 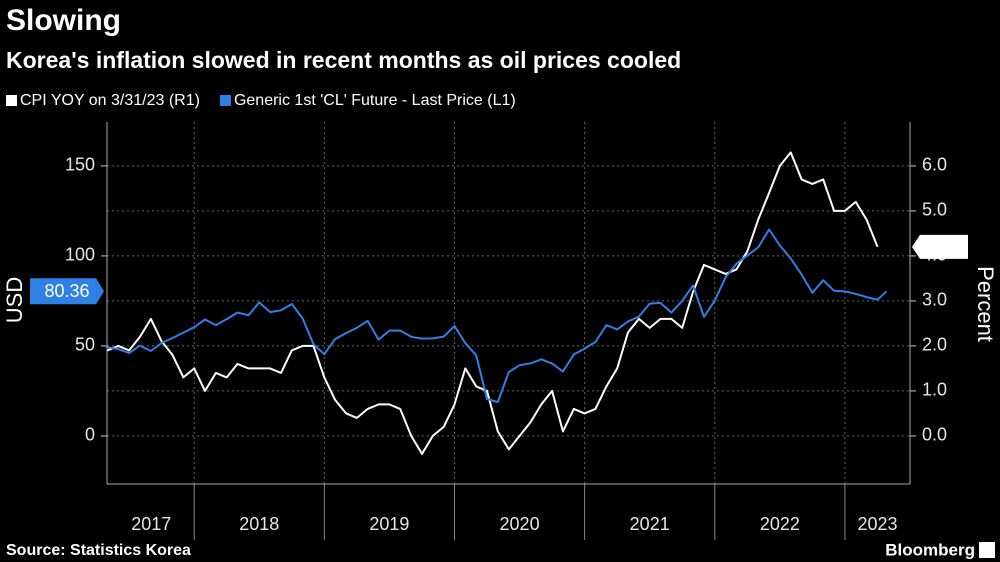 What do you see at coordinates (90, 435) in the screenshot?
I see `y-tick-label: 0` at bounding box center [90, 435].